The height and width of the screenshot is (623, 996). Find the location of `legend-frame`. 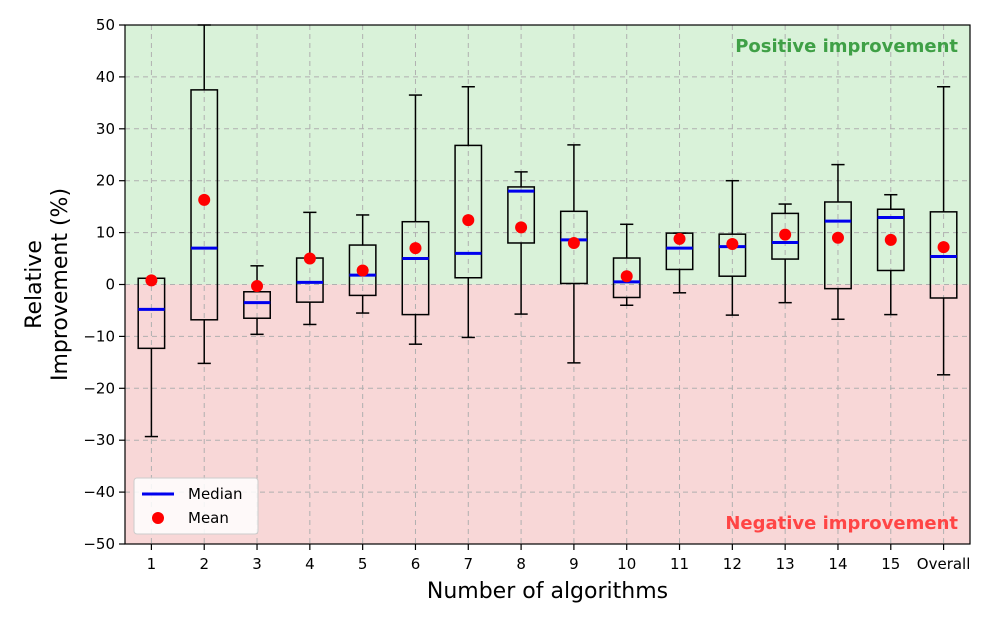

legend-frame is located at coordinates (196, 506).